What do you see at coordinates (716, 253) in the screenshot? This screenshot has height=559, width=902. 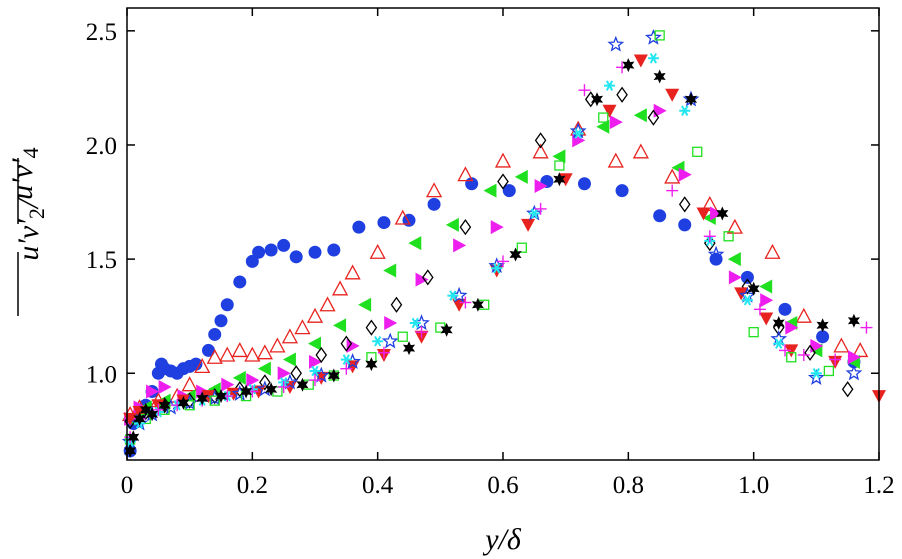 I see `data-point-open-star` at bounding box center [716, 253].